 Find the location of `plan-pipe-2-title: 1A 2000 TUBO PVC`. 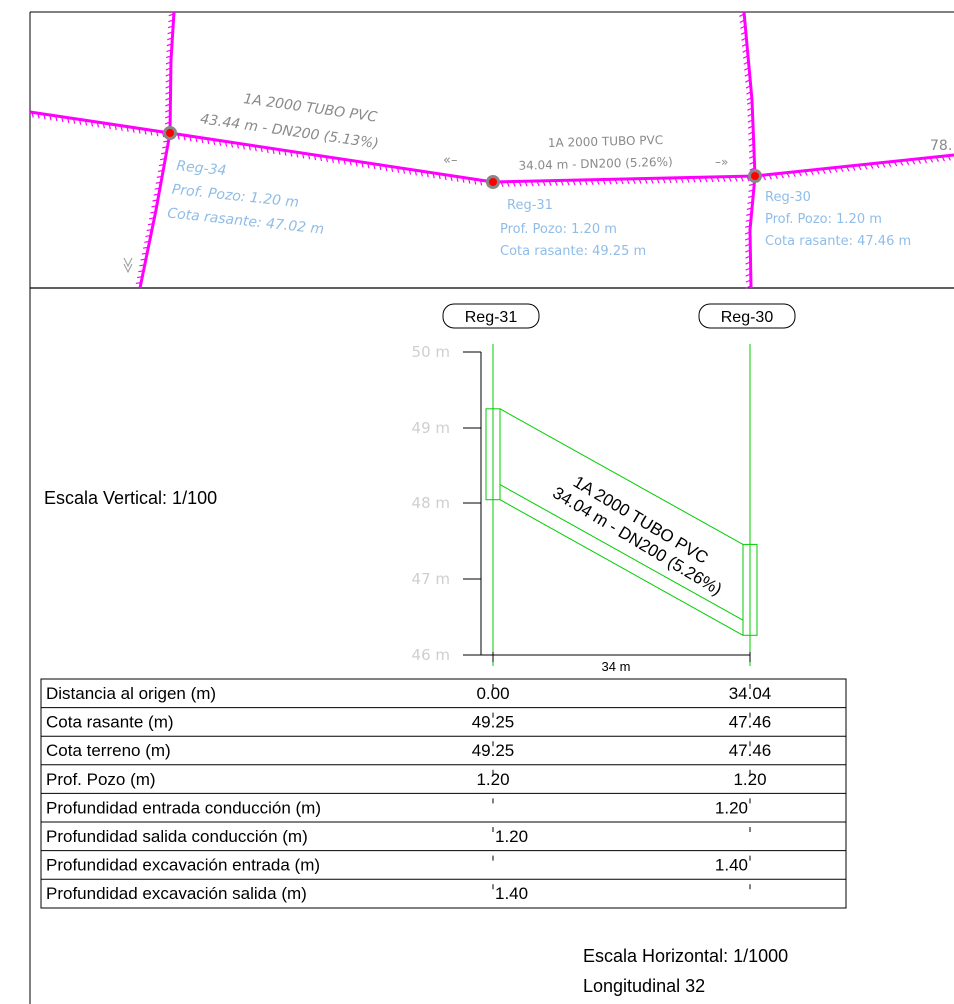

plan-pipe-2-title: 1A 2000 TUBO PVC is located at coordinates (606, 141).